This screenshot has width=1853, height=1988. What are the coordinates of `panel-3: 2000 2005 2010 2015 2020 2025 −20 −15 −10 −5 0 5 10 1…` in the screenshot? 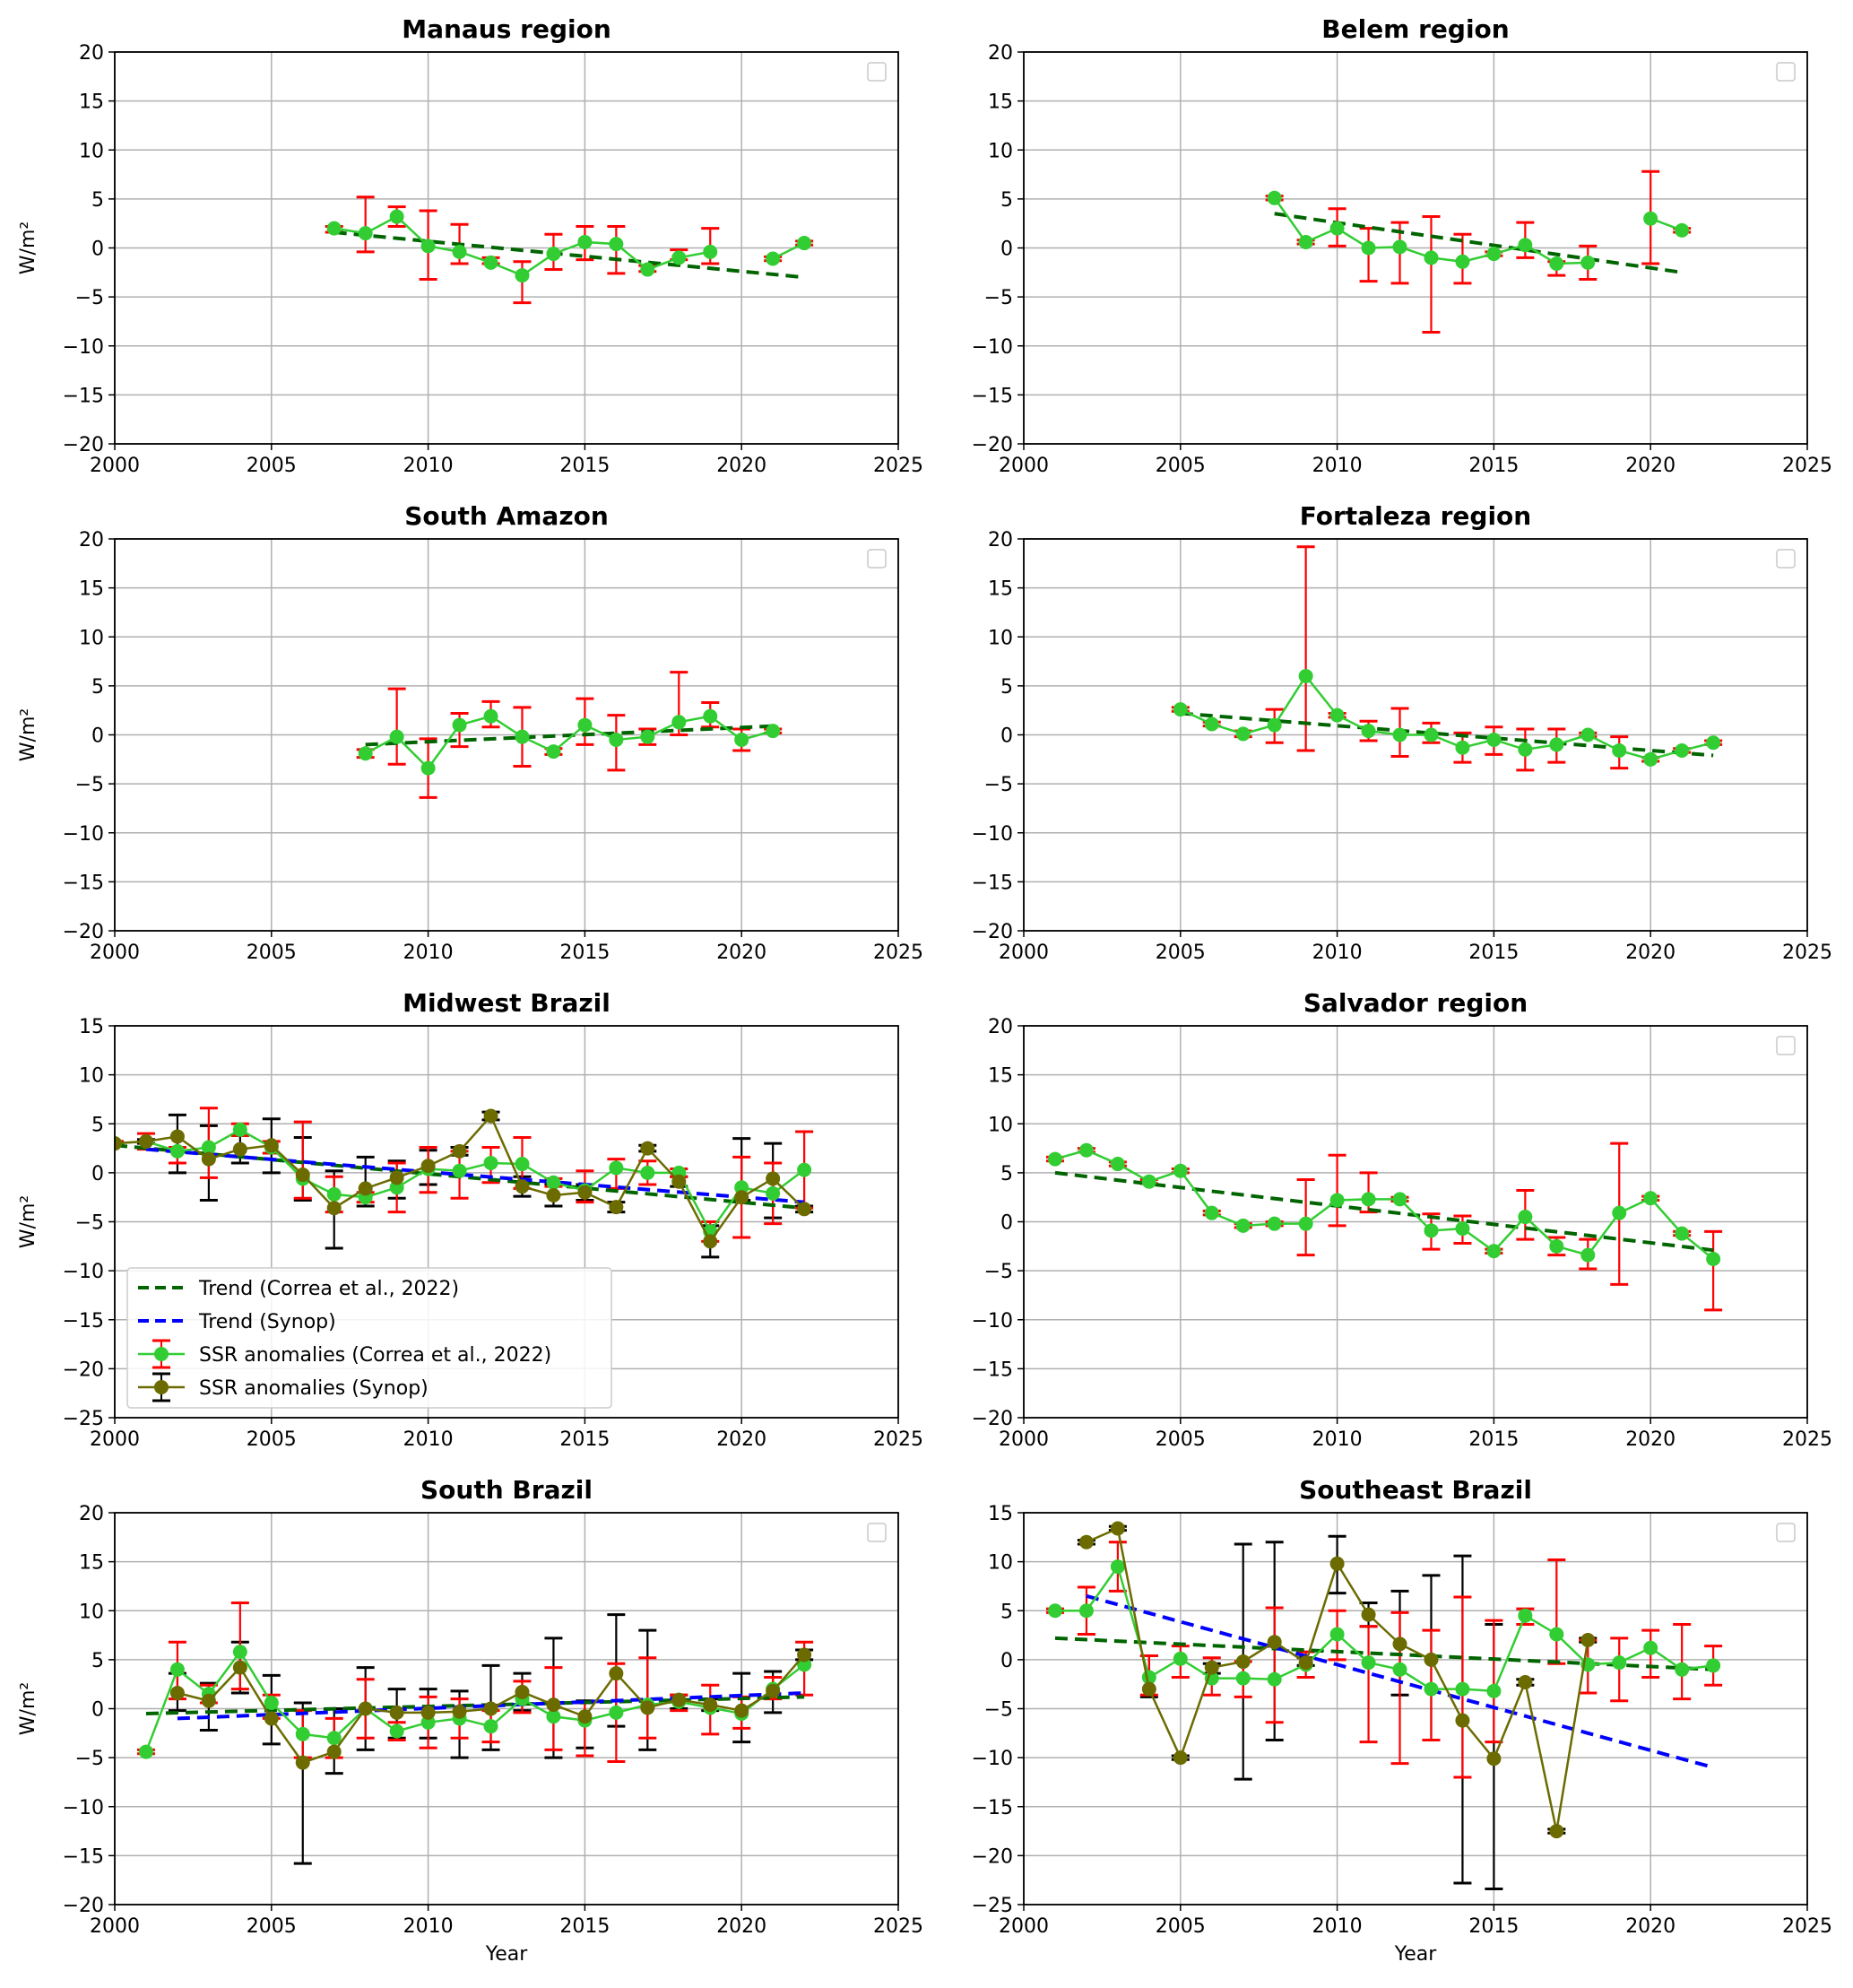 It's located at (470, 732).